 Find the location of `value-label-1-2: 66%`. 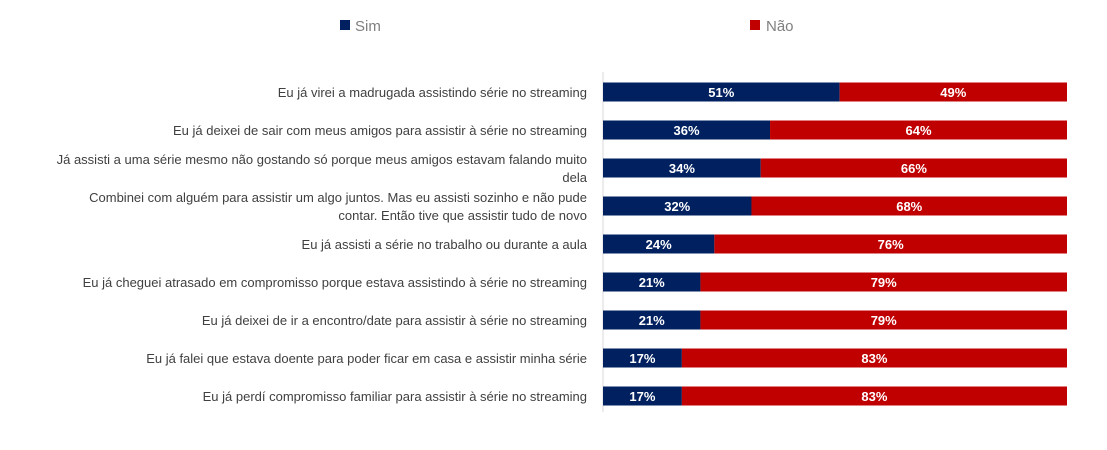

value-label-1-2: 66% is located at coordinates (914, 168).